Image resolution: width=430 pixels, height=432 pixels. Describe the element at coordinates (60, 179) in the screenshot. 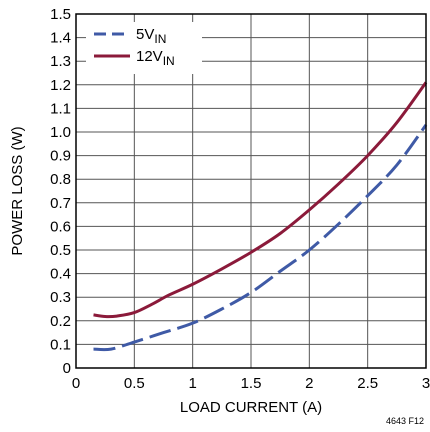

I see `y-tick-label: 0.8` at that location.